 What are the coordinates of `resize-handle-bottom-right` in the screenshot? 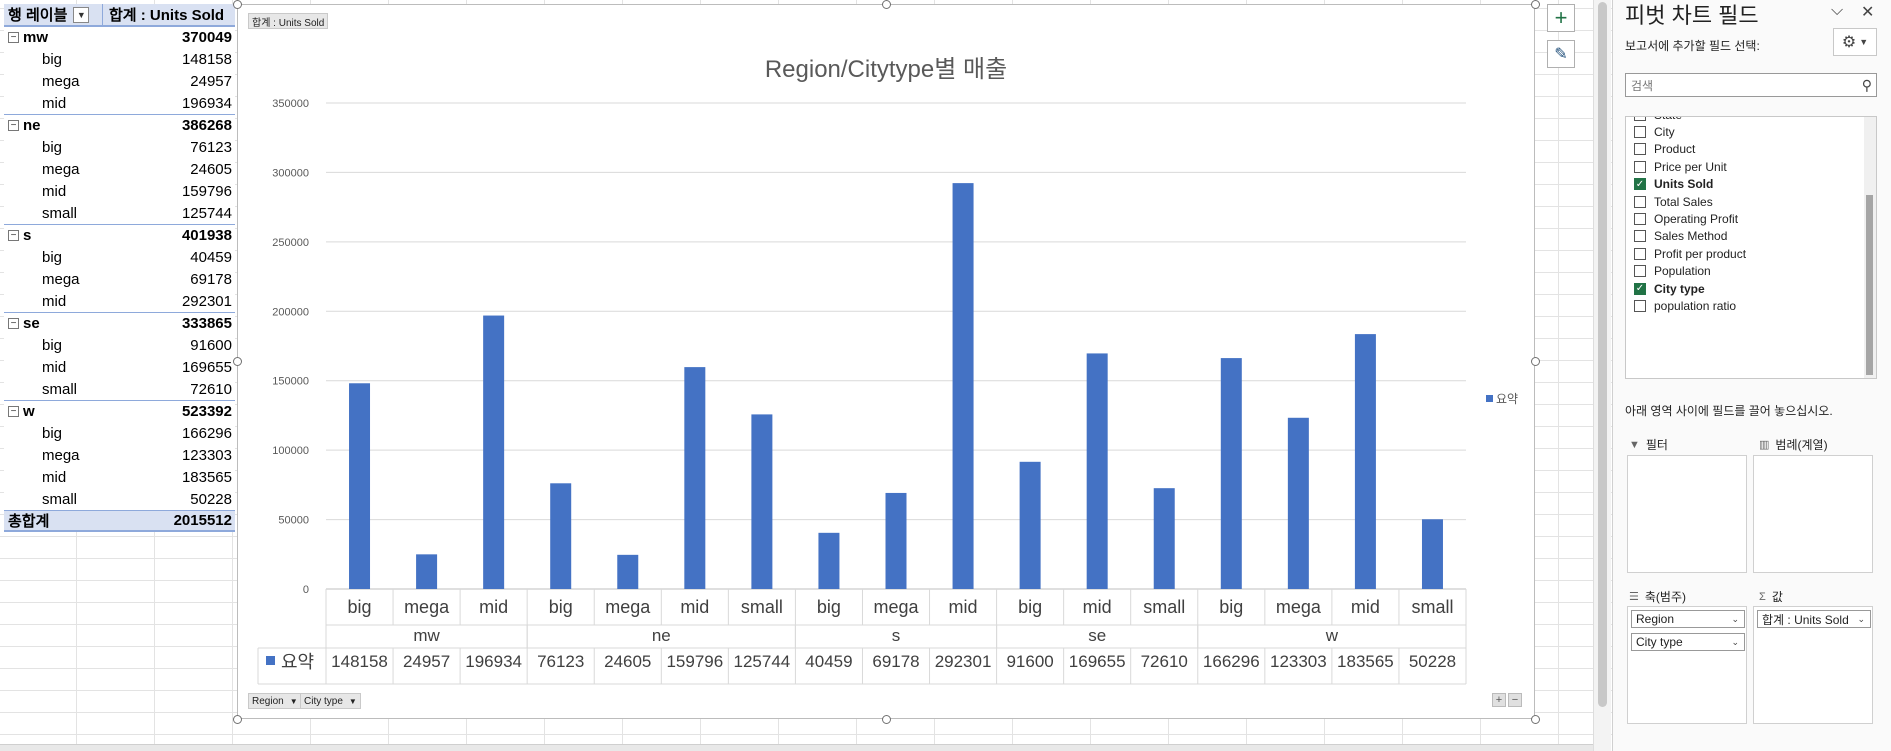 It's located at (1535, 719).